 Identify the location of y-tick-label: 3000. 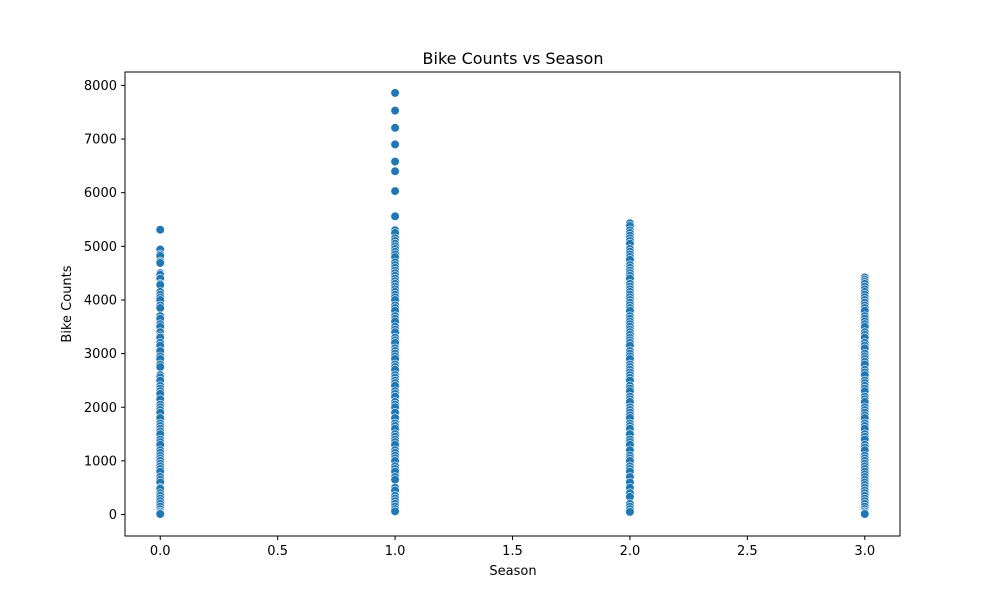
(100, 354).